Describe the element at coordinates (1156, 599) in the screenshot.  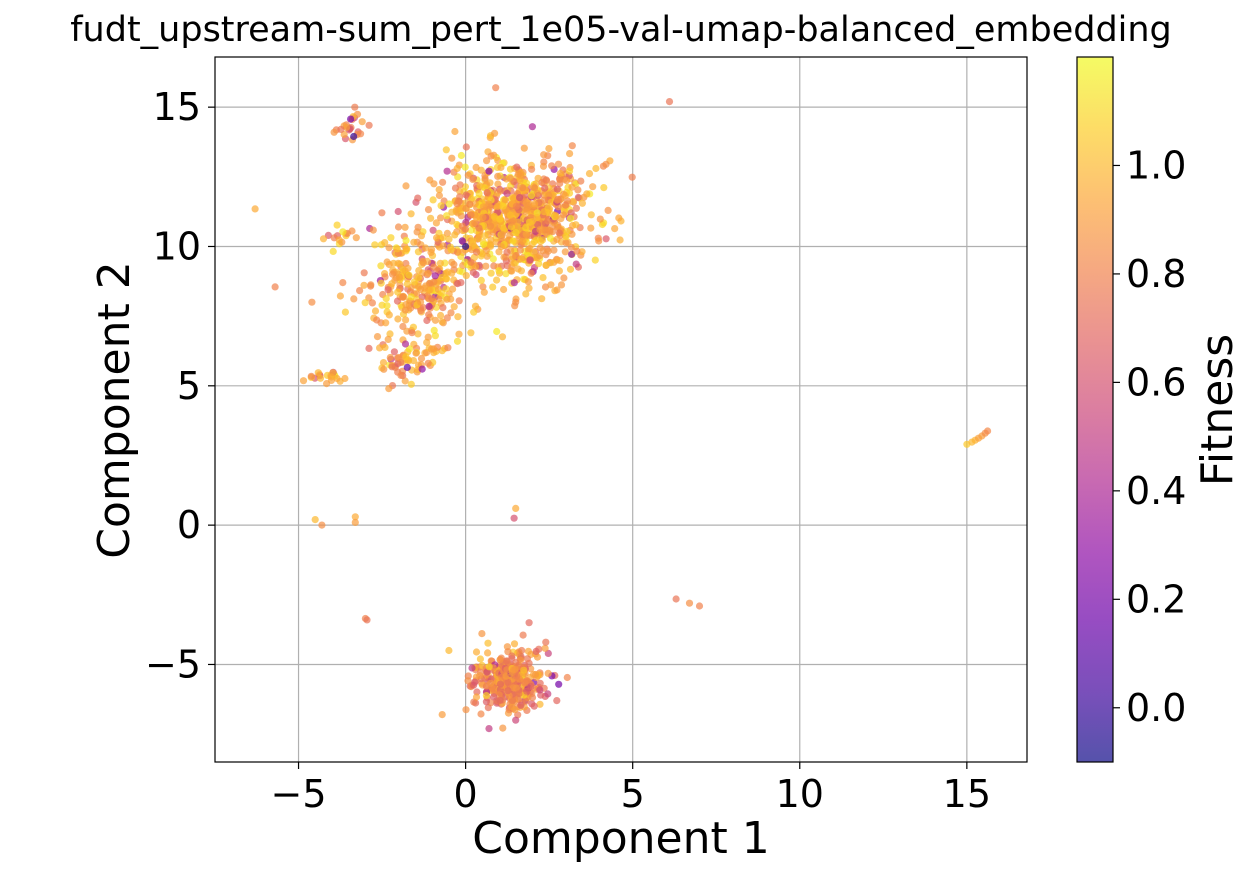
I see `colorbar-tick-label: 0.2` at that location.